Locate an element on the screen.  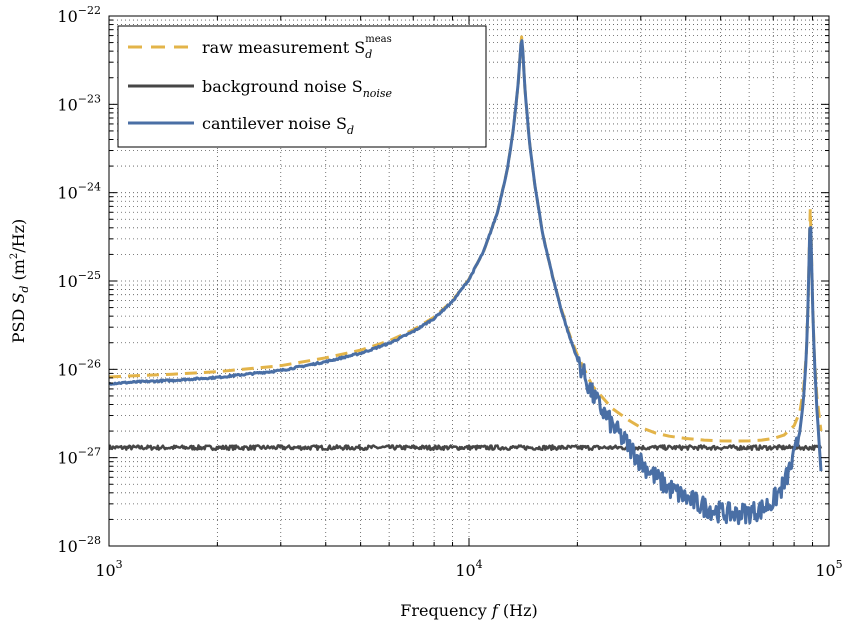
y-tick-labels: 10−28 10−27 10−26 10−25 10−24 10−23 10−22 is located at coordinates (79, 280).